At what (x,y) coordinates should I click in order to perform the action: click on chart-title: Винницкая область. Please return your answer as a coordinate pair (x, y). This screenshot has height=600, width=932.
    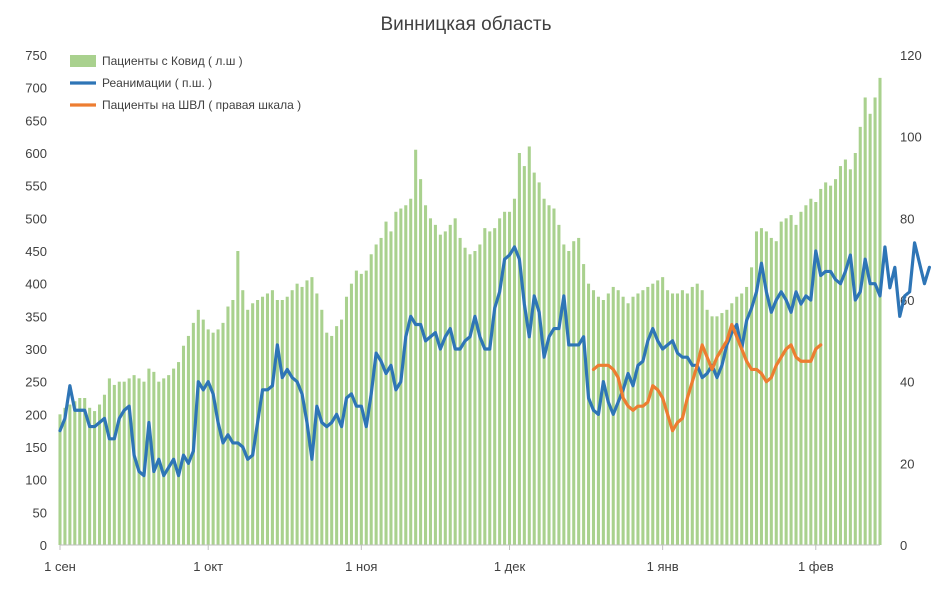
    Looking at the image, I should click on (466, 24).